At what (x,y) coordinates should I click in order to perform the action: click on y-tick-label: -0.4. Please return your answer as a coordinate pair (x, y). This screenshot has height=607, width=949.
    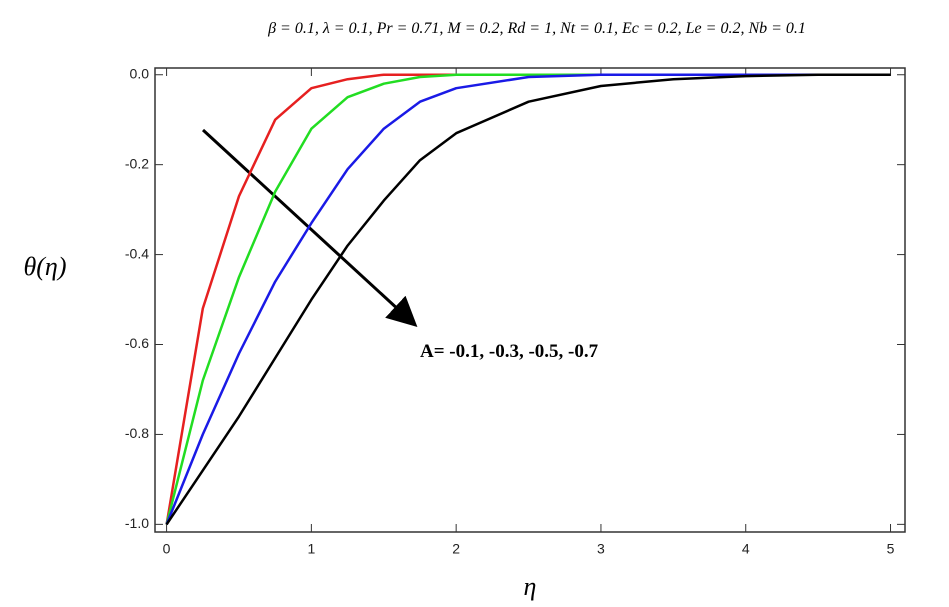
    Looking at the image, I should click on (137, 253).